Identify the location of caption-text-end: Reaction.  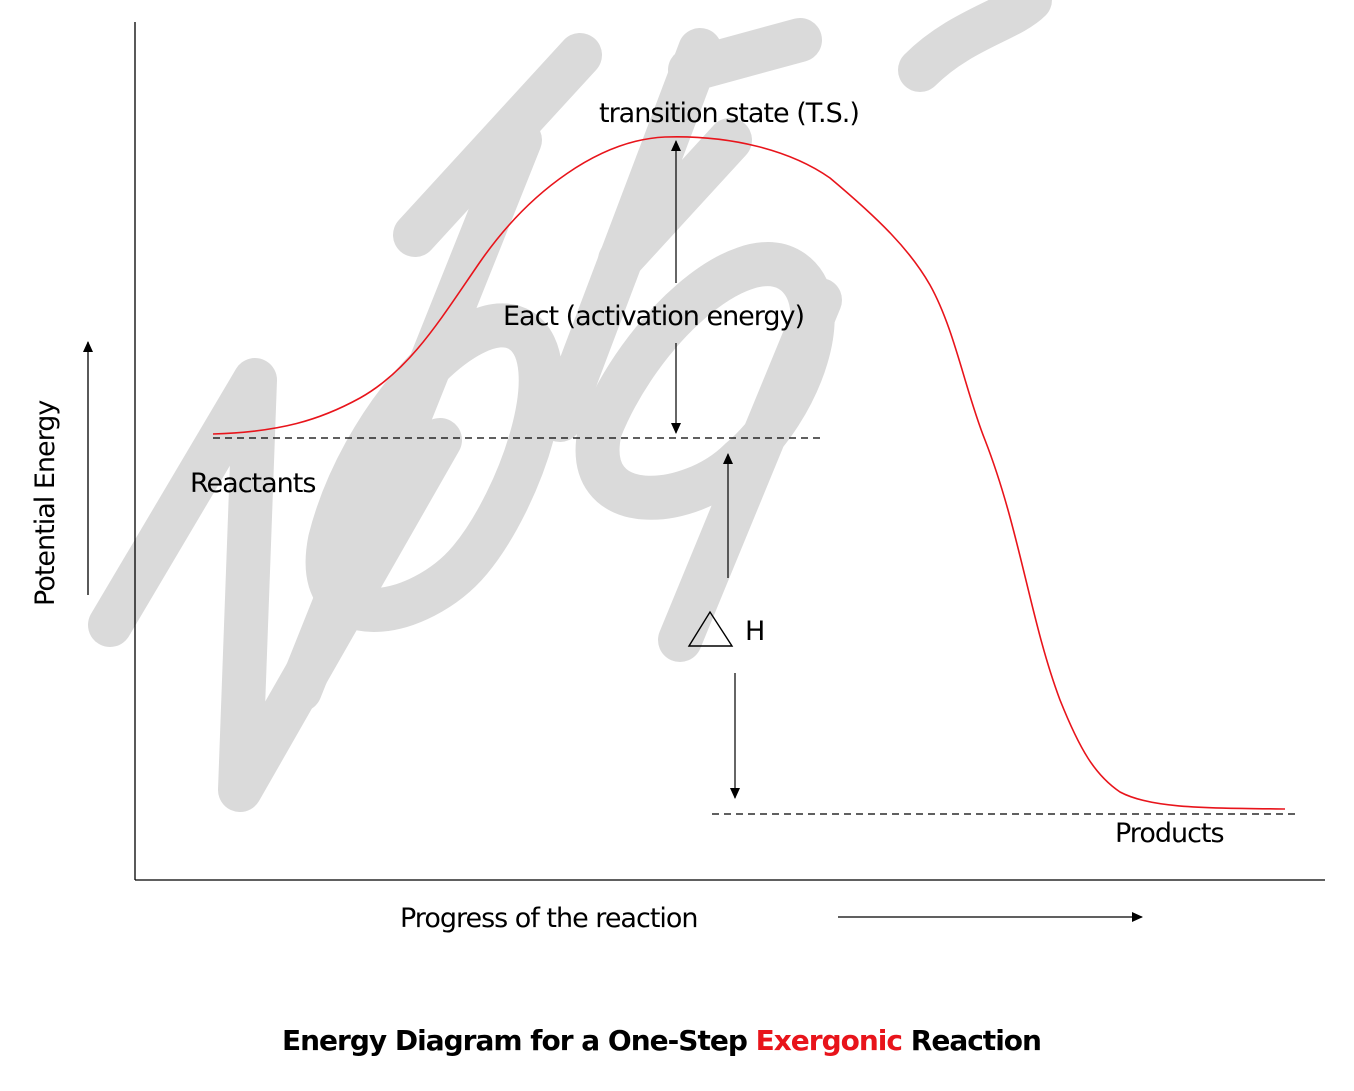
(971, 1040).